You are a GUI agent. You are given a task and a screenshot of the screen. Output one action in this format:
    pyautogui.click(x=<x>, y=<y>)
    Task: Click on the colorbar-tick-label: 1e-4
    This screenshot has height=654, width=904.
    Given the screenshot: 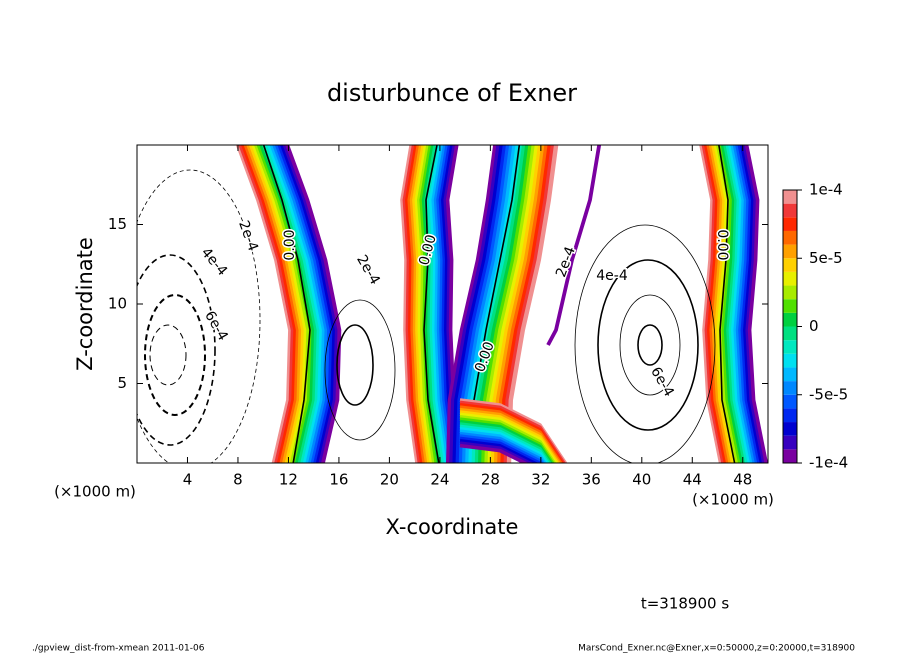 What is the action you would take?
    pyautogui.click(x=826, y=190)
    